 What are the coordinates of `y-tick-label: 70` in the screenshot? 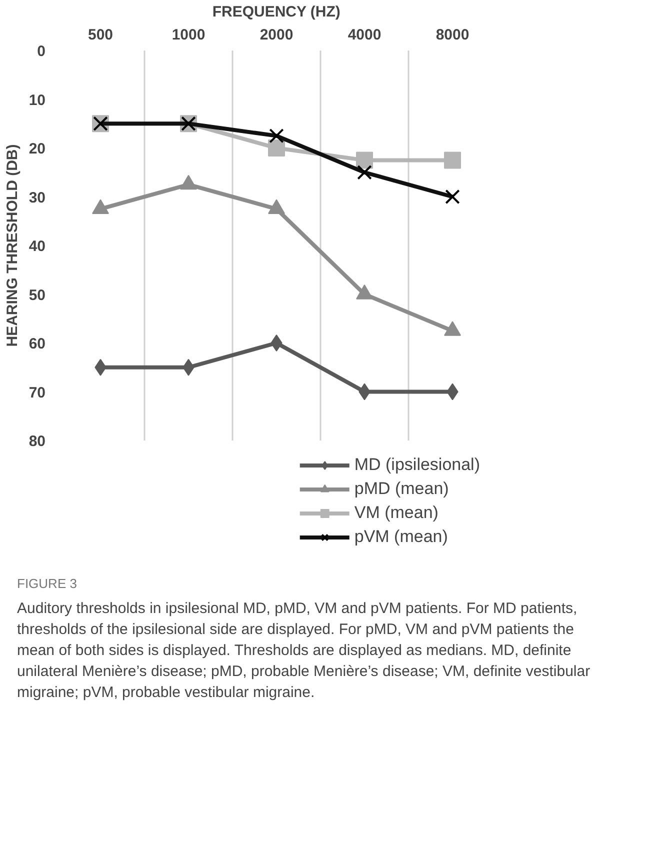 It's located at (37, 393).